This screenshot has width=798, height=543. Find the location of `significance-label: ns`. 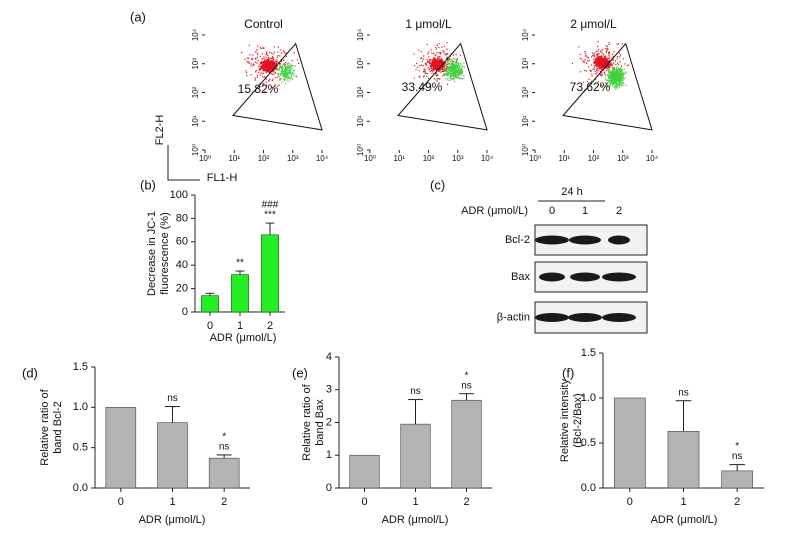

significance-label: ns is located at coordinates (683, 392).